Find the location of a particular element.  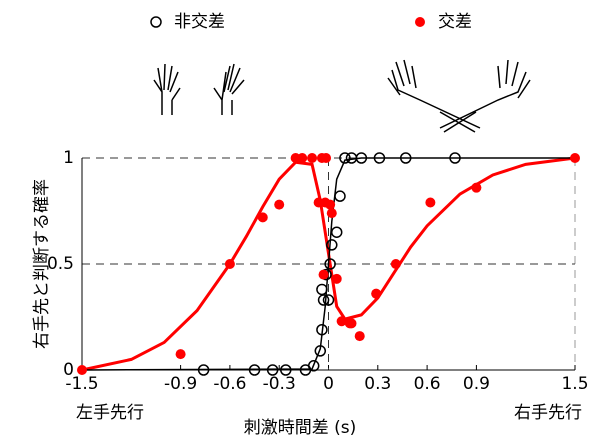

x-tick-label: 0 is located at coordinates (328, 384).